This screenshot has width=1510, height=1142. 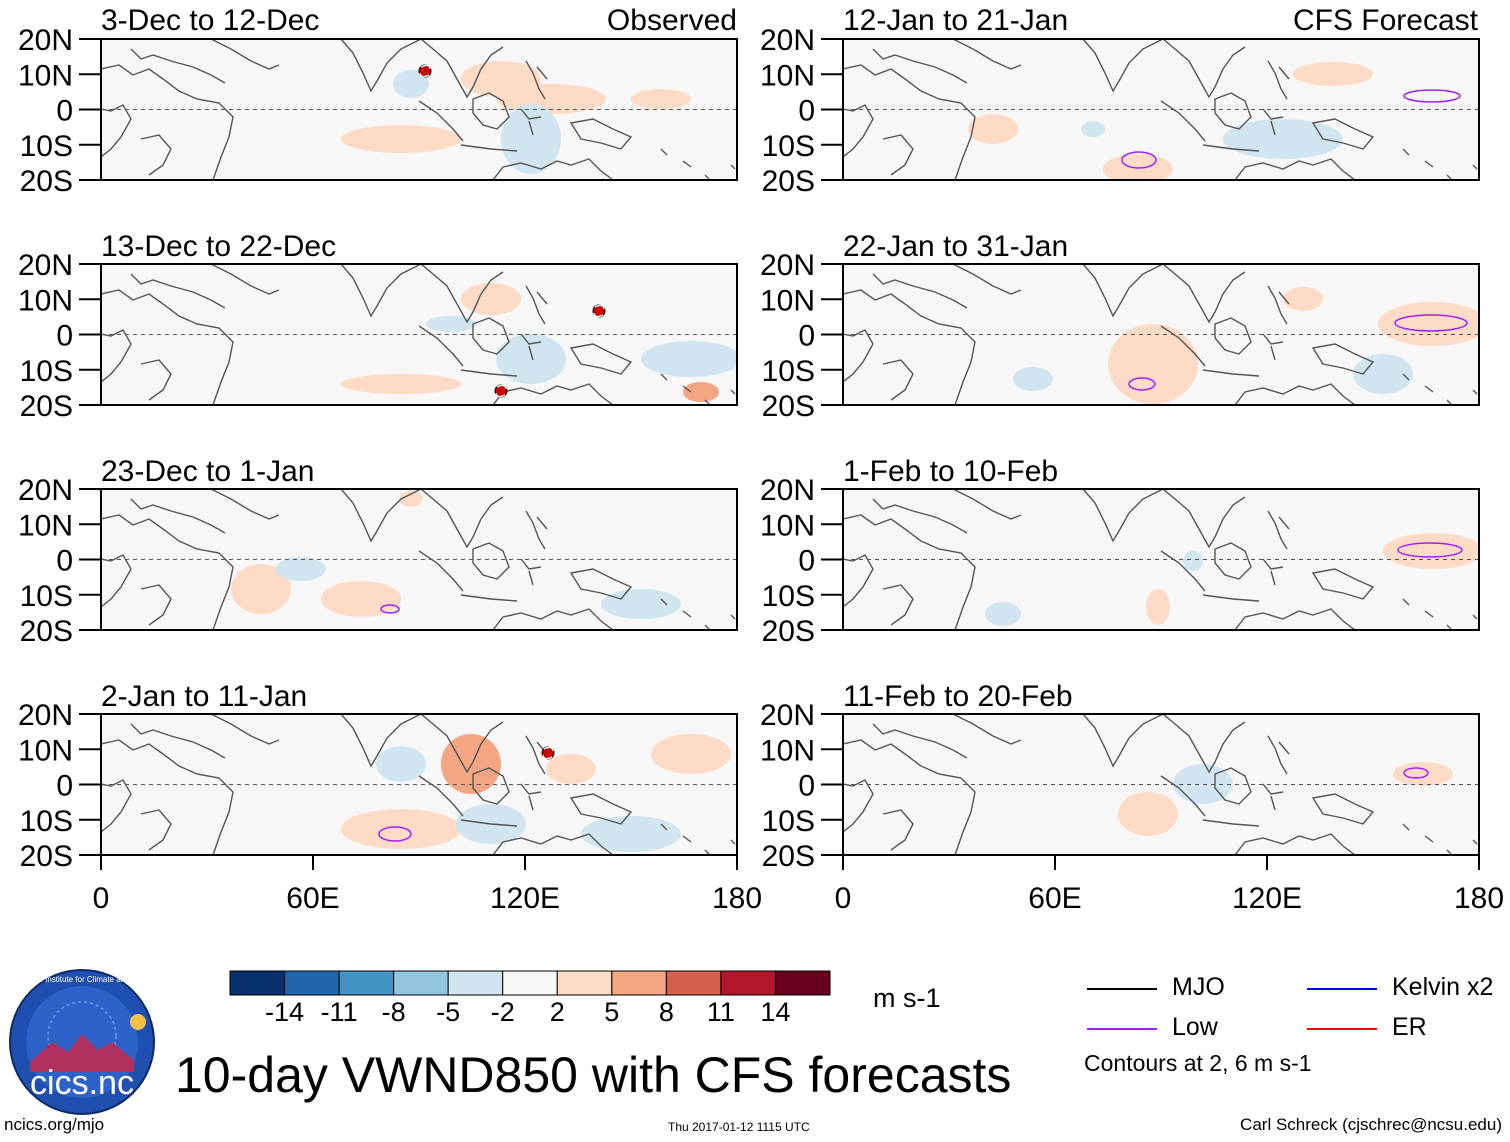 I want to click on legend-label: MJO, so click(x=1198, y=987).